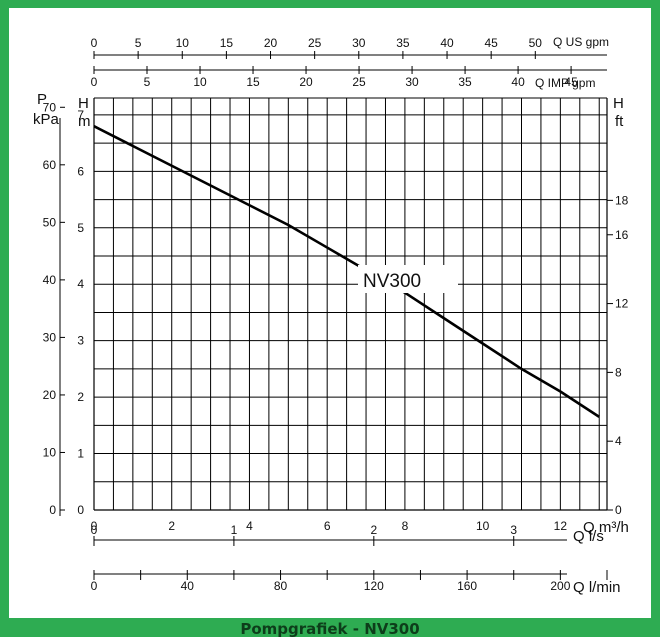  Describe the element at coordinates (618, 441) in the screenshot. I see `h-ft-tick-label: 4` at that location.